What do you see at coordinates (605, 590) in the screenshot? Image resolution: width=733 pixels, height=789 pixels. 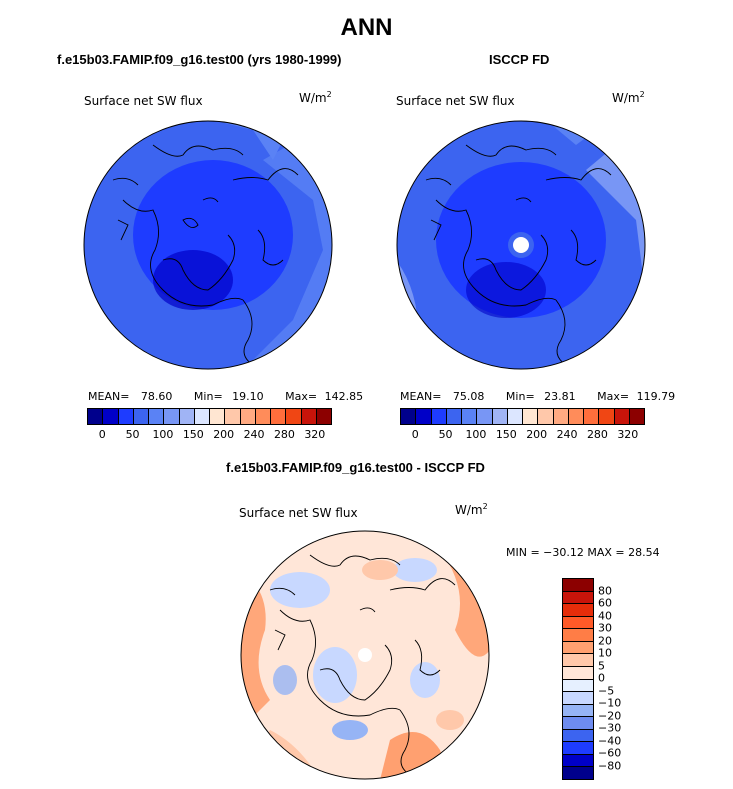 I see `colorbar-tick-label: 80` at bounding box center [605, 590].